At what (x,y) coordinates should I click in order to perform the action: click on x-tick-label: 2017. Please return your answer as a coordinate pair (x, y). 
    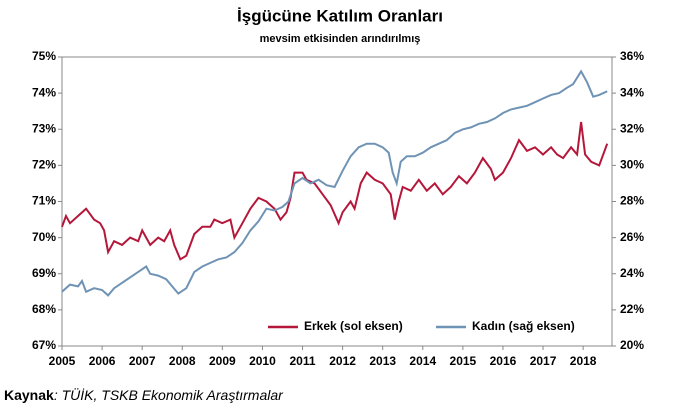
    Looking at the image, I should click on (543, 361).